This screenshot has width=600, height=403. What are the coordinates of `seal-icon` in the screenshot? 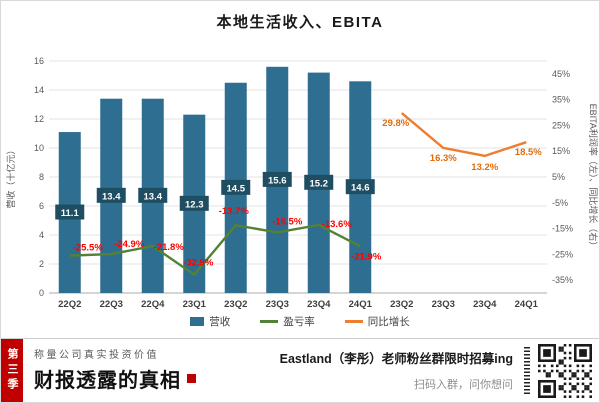 It's located at (191, 378).